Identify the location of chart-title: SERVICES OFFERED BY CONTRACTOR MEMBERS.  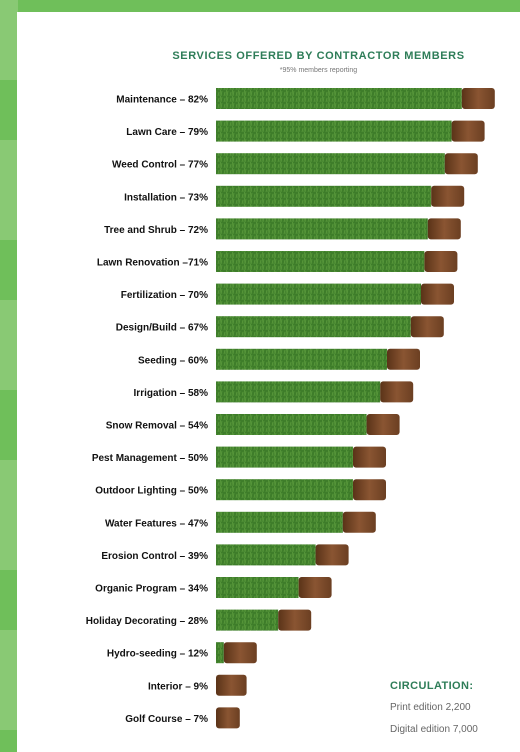
(318, 56).